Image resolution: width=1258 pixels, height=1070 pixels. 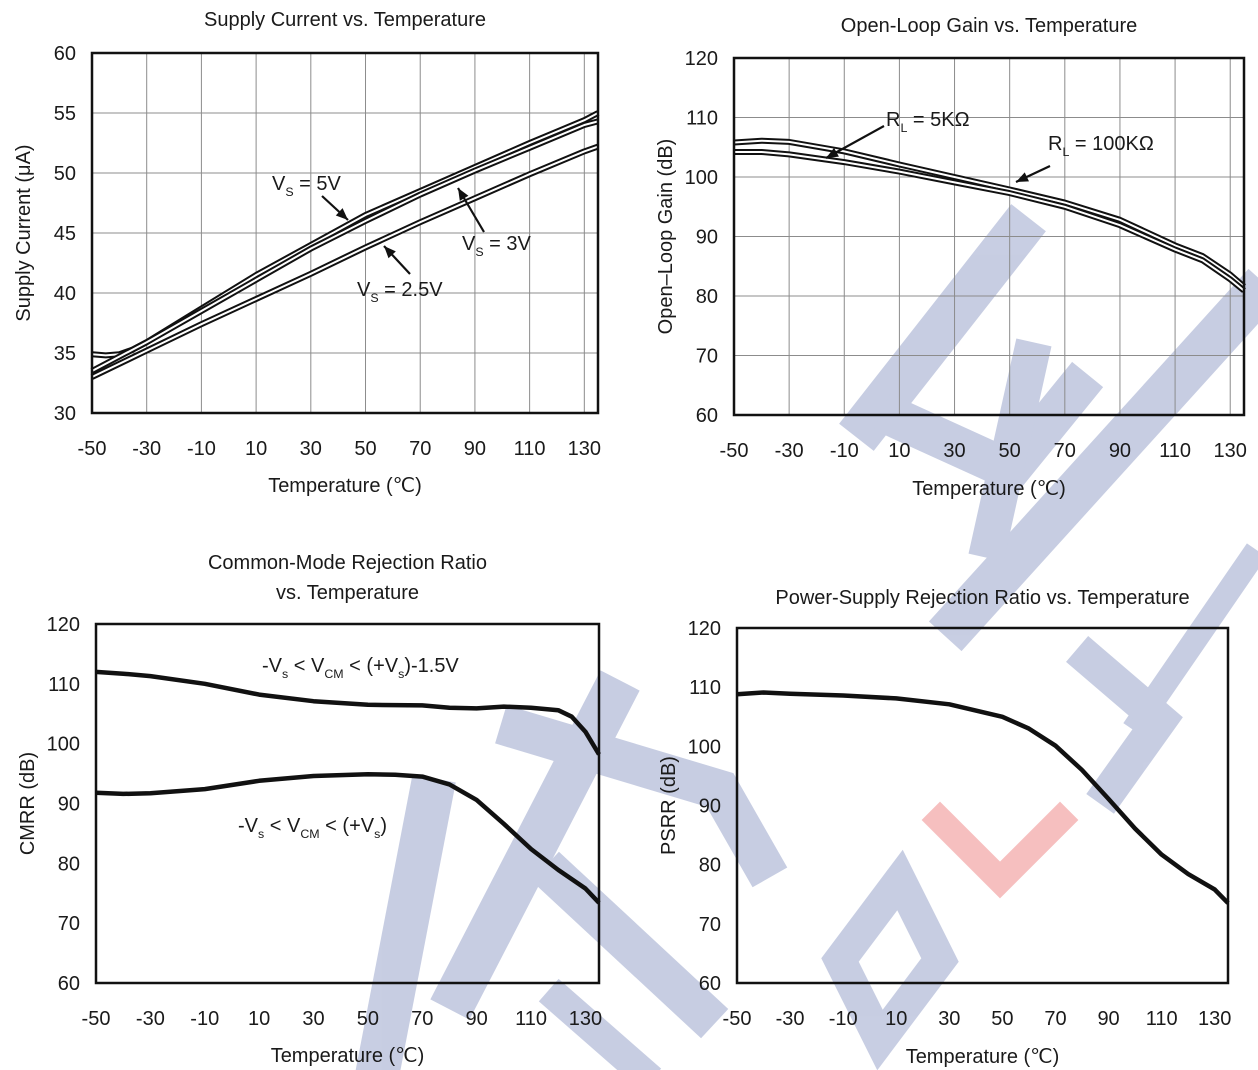 I want to click on series-annotation: -Vs < VCM < (+Vs), so click(x=312, y=828).